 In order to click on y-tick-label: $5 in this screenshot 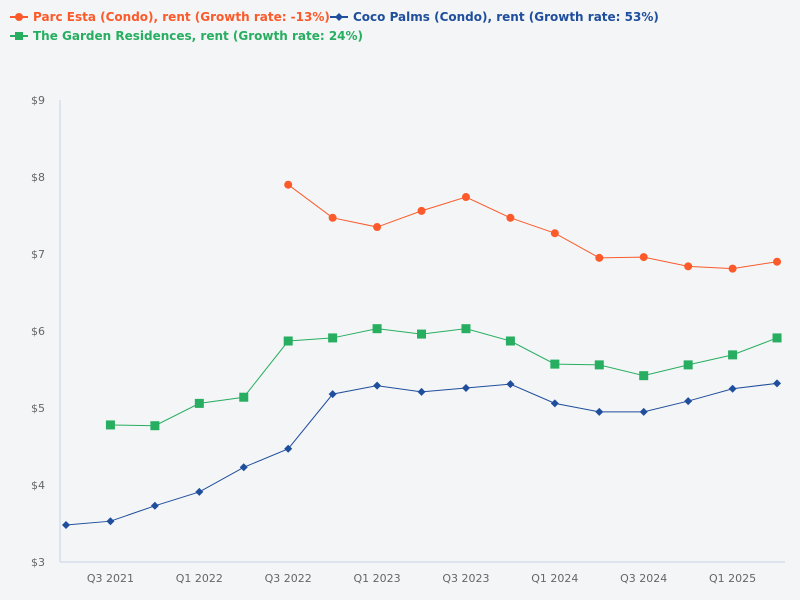, I will do `click(38, 408)`.